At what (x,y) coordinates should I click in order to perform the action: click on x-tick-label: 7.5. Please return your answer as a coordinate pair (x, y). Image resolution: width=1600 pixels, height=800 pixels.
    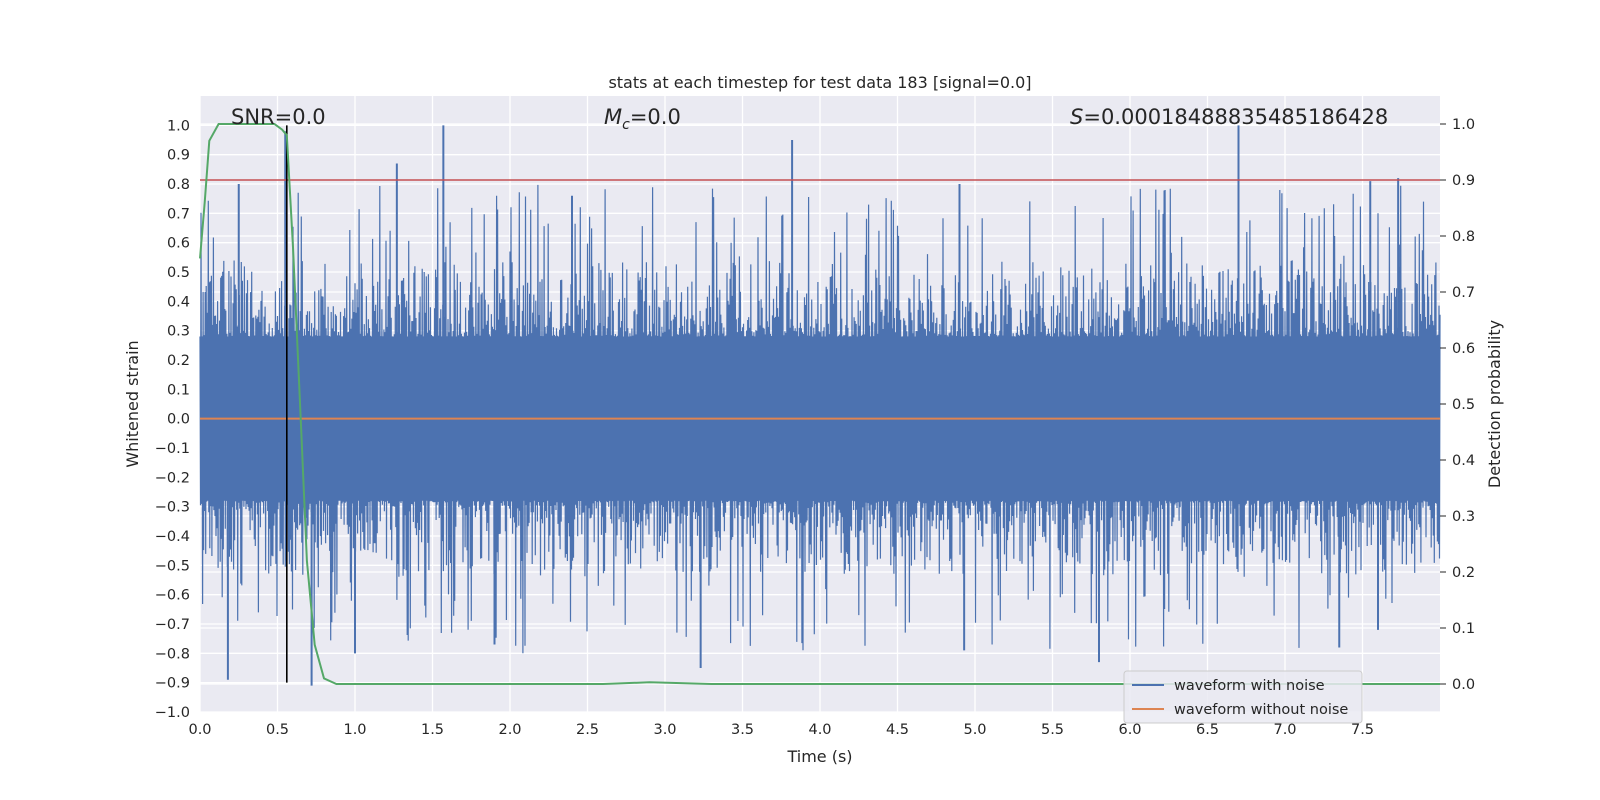
    Looking at the image, I should click on (1362, 730).